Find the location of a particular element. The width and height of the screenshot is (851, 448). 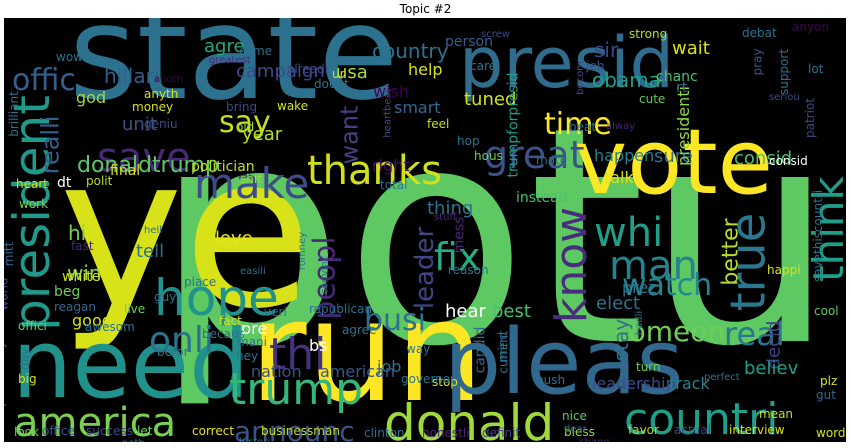

word-white: white is located at coordinates (81, 277).